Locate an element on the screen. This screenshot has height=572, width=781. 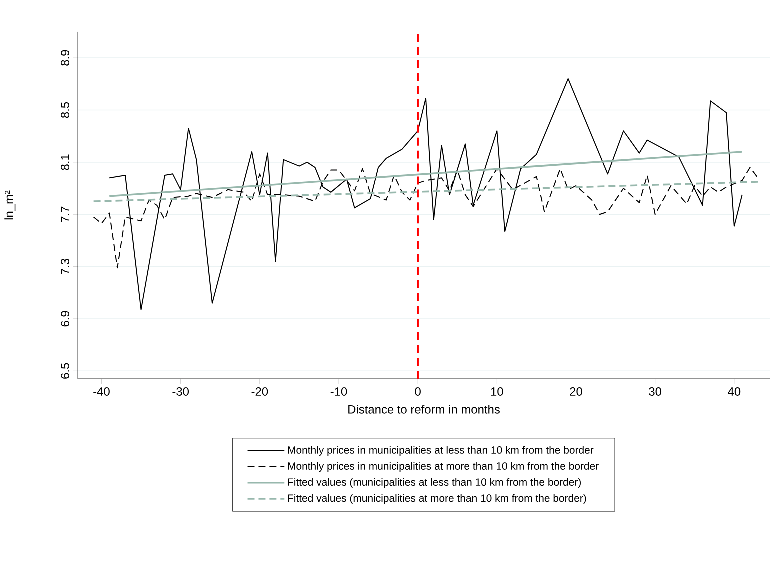
x-tick-label: 0 is located at coordinates (418, 391).